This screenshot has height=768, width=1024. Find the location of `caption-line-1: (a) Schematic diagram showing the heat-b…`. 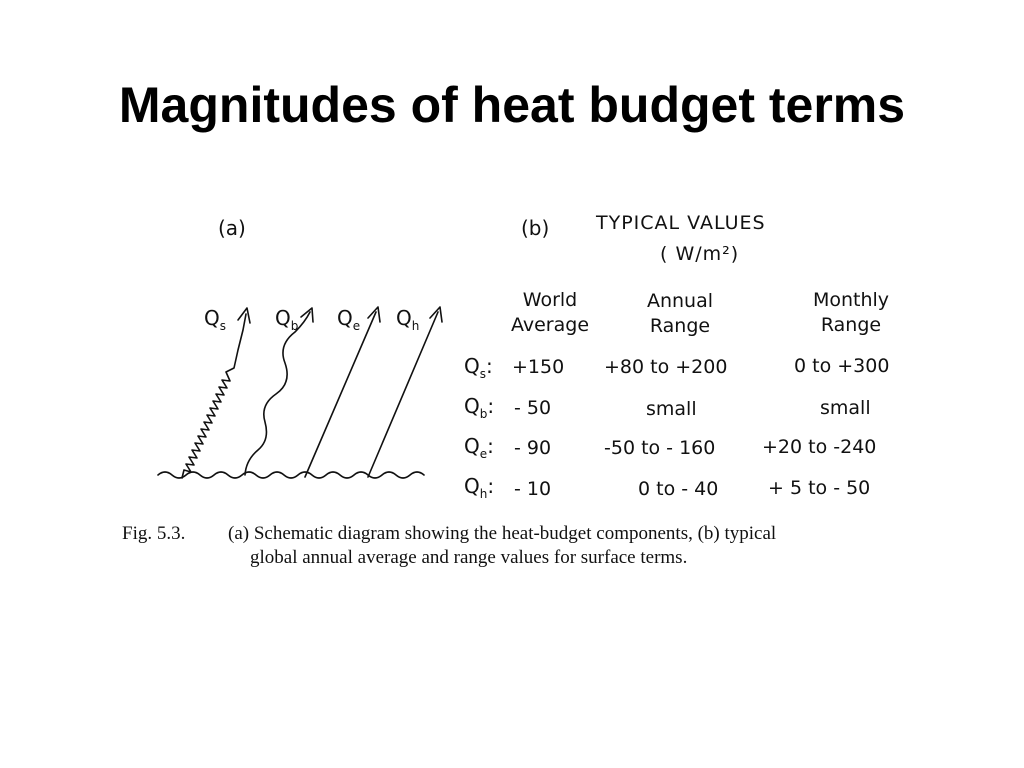

caption-line-1: (a) Schematic diagram showing the heat-b… is located at coordinates (502, 533).